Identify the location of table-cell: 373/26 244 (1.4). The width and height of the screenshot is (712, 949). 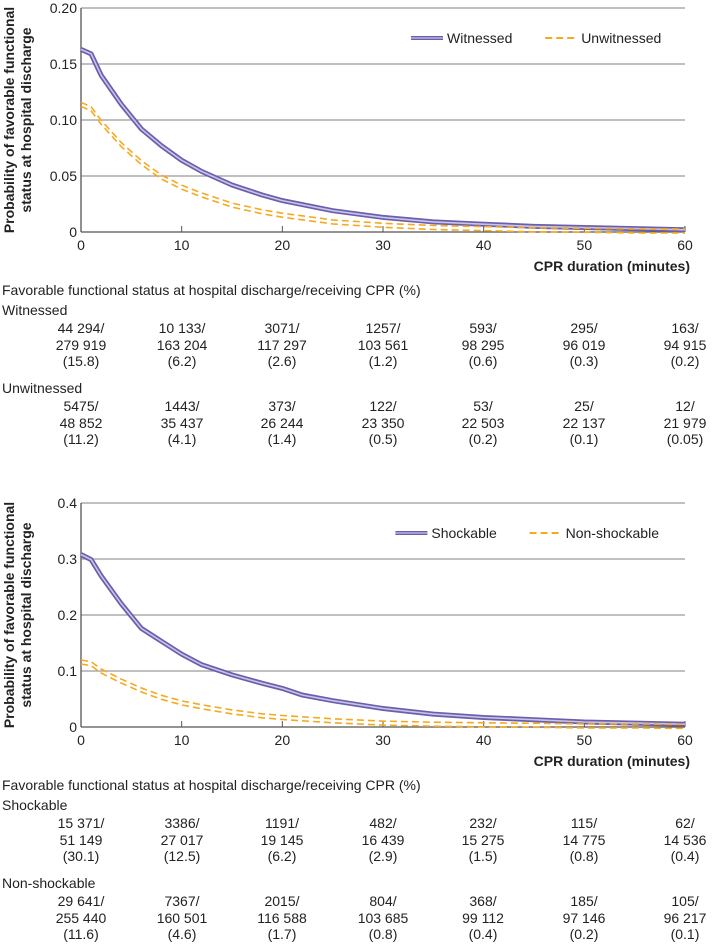
(282, 423).